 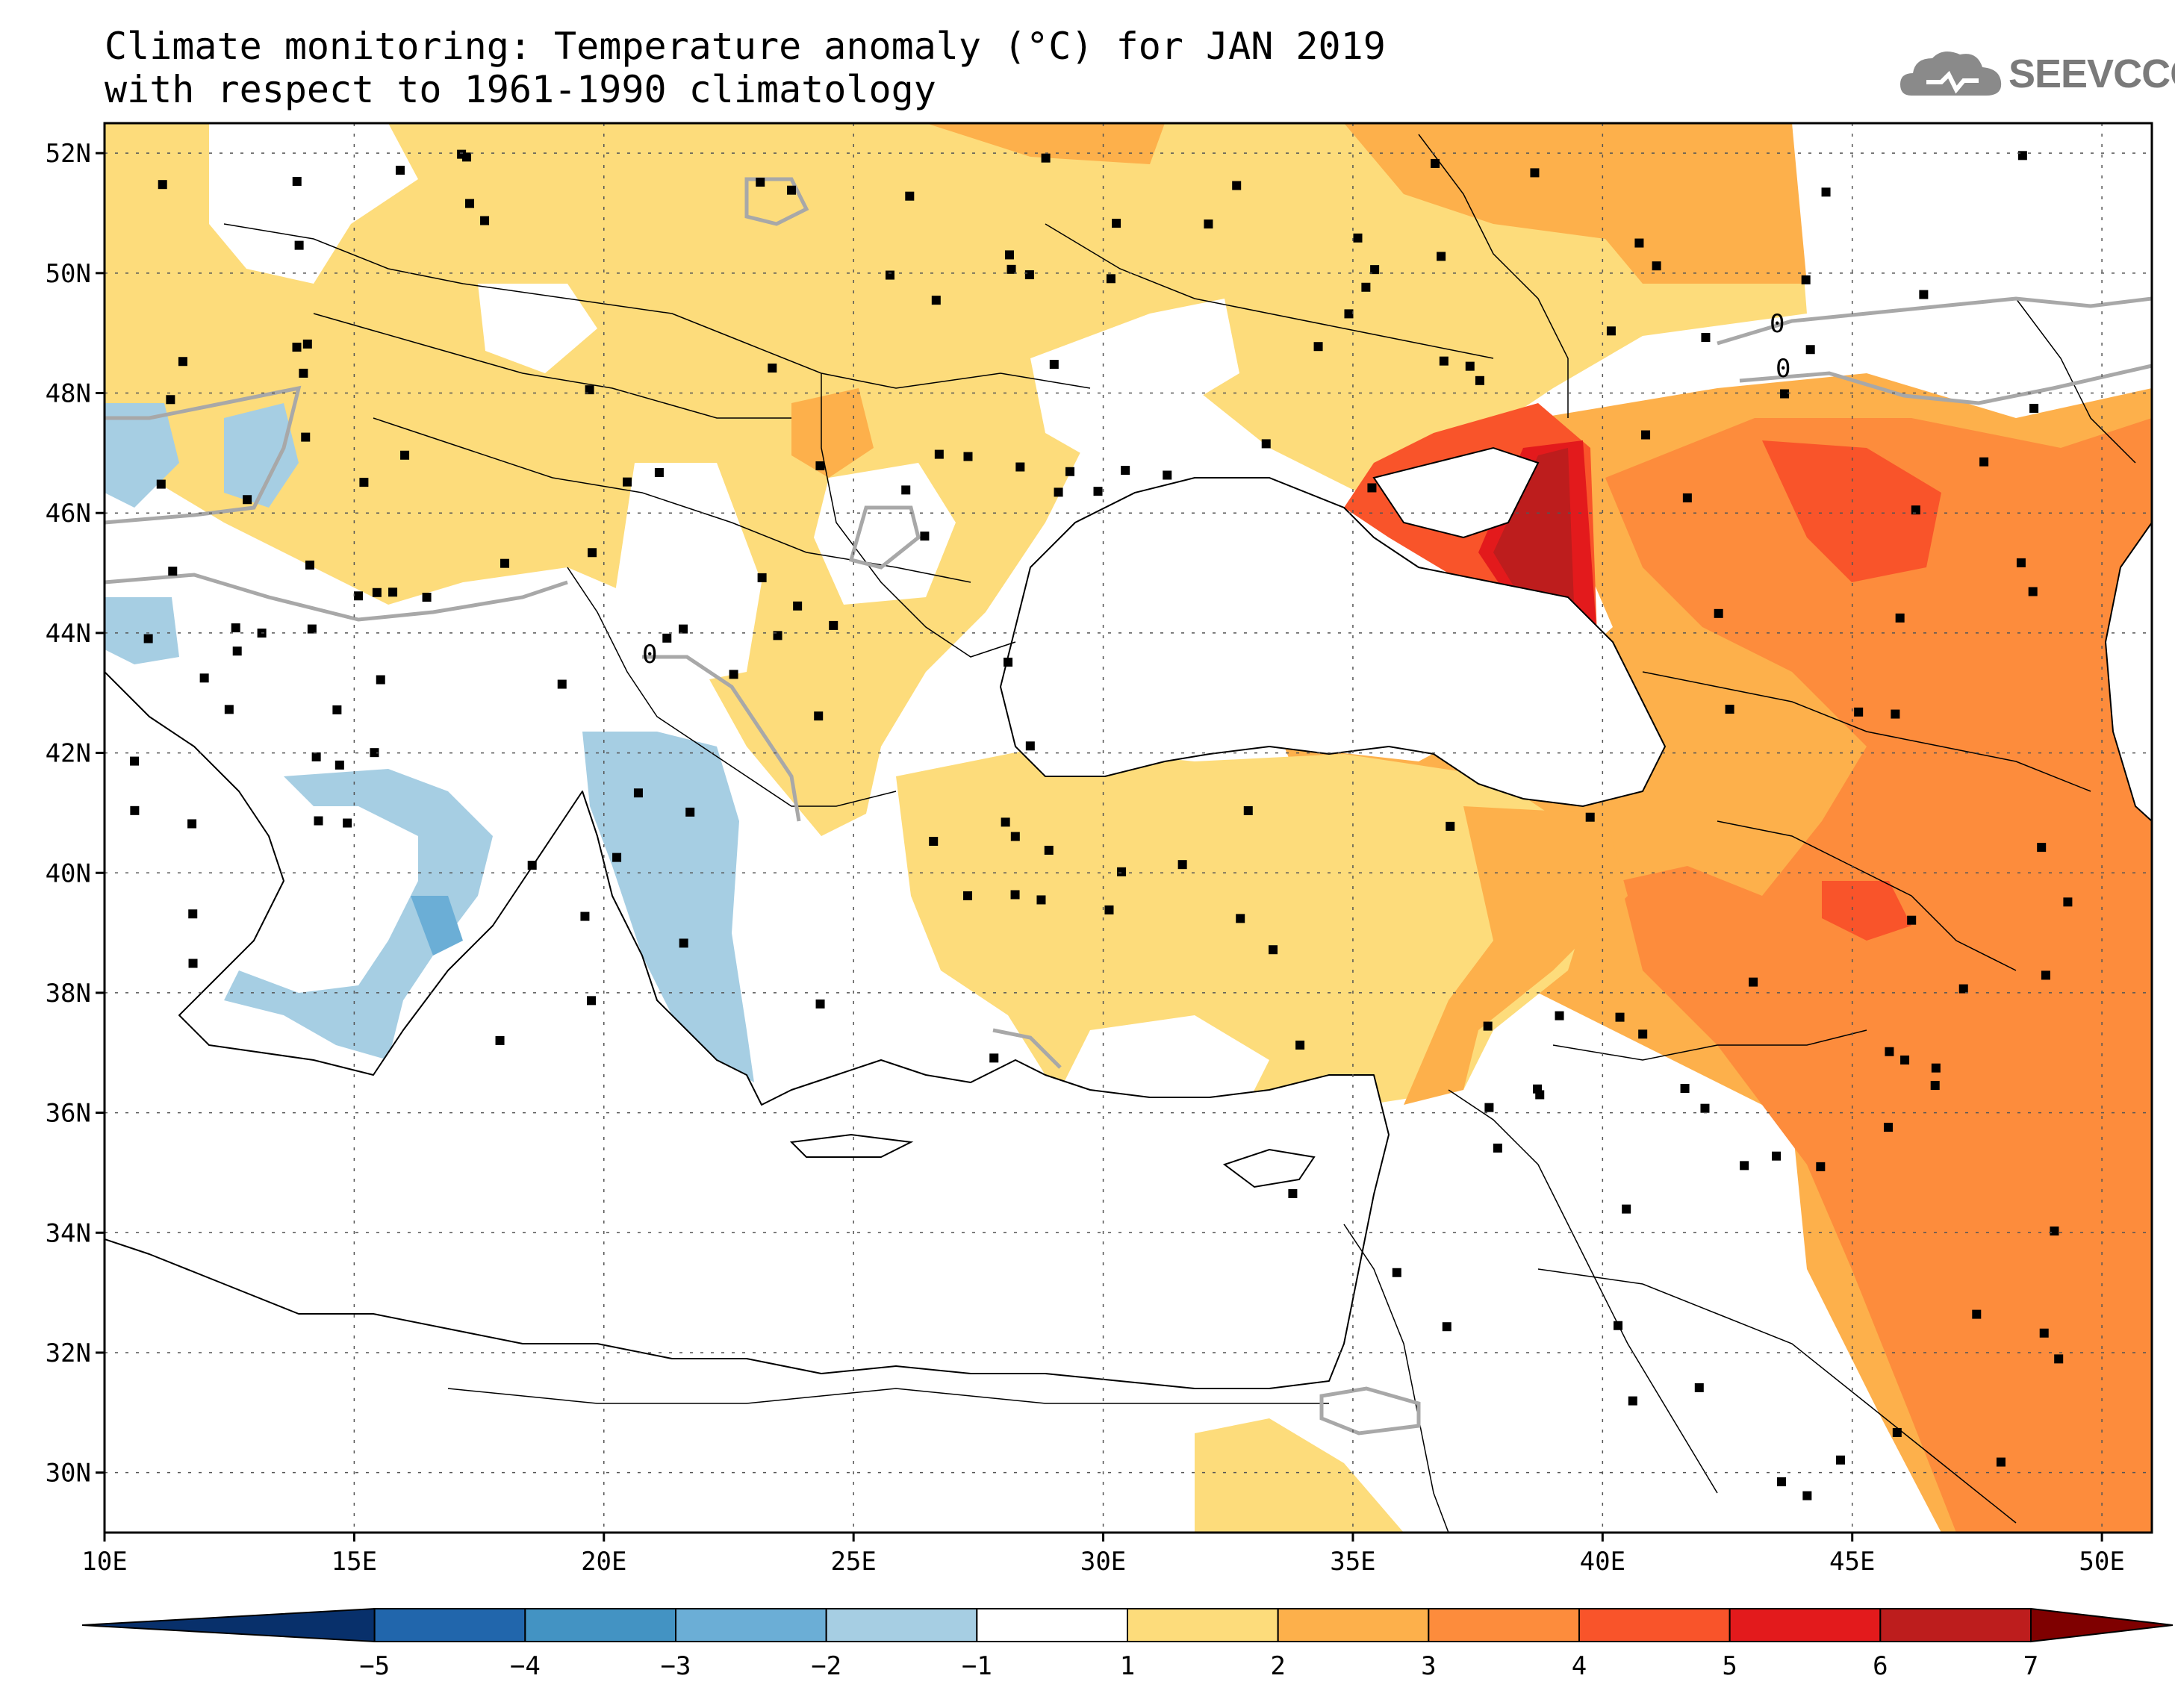 I want to click on anomaly-zone-white-romania, so click(x=885, y=534).